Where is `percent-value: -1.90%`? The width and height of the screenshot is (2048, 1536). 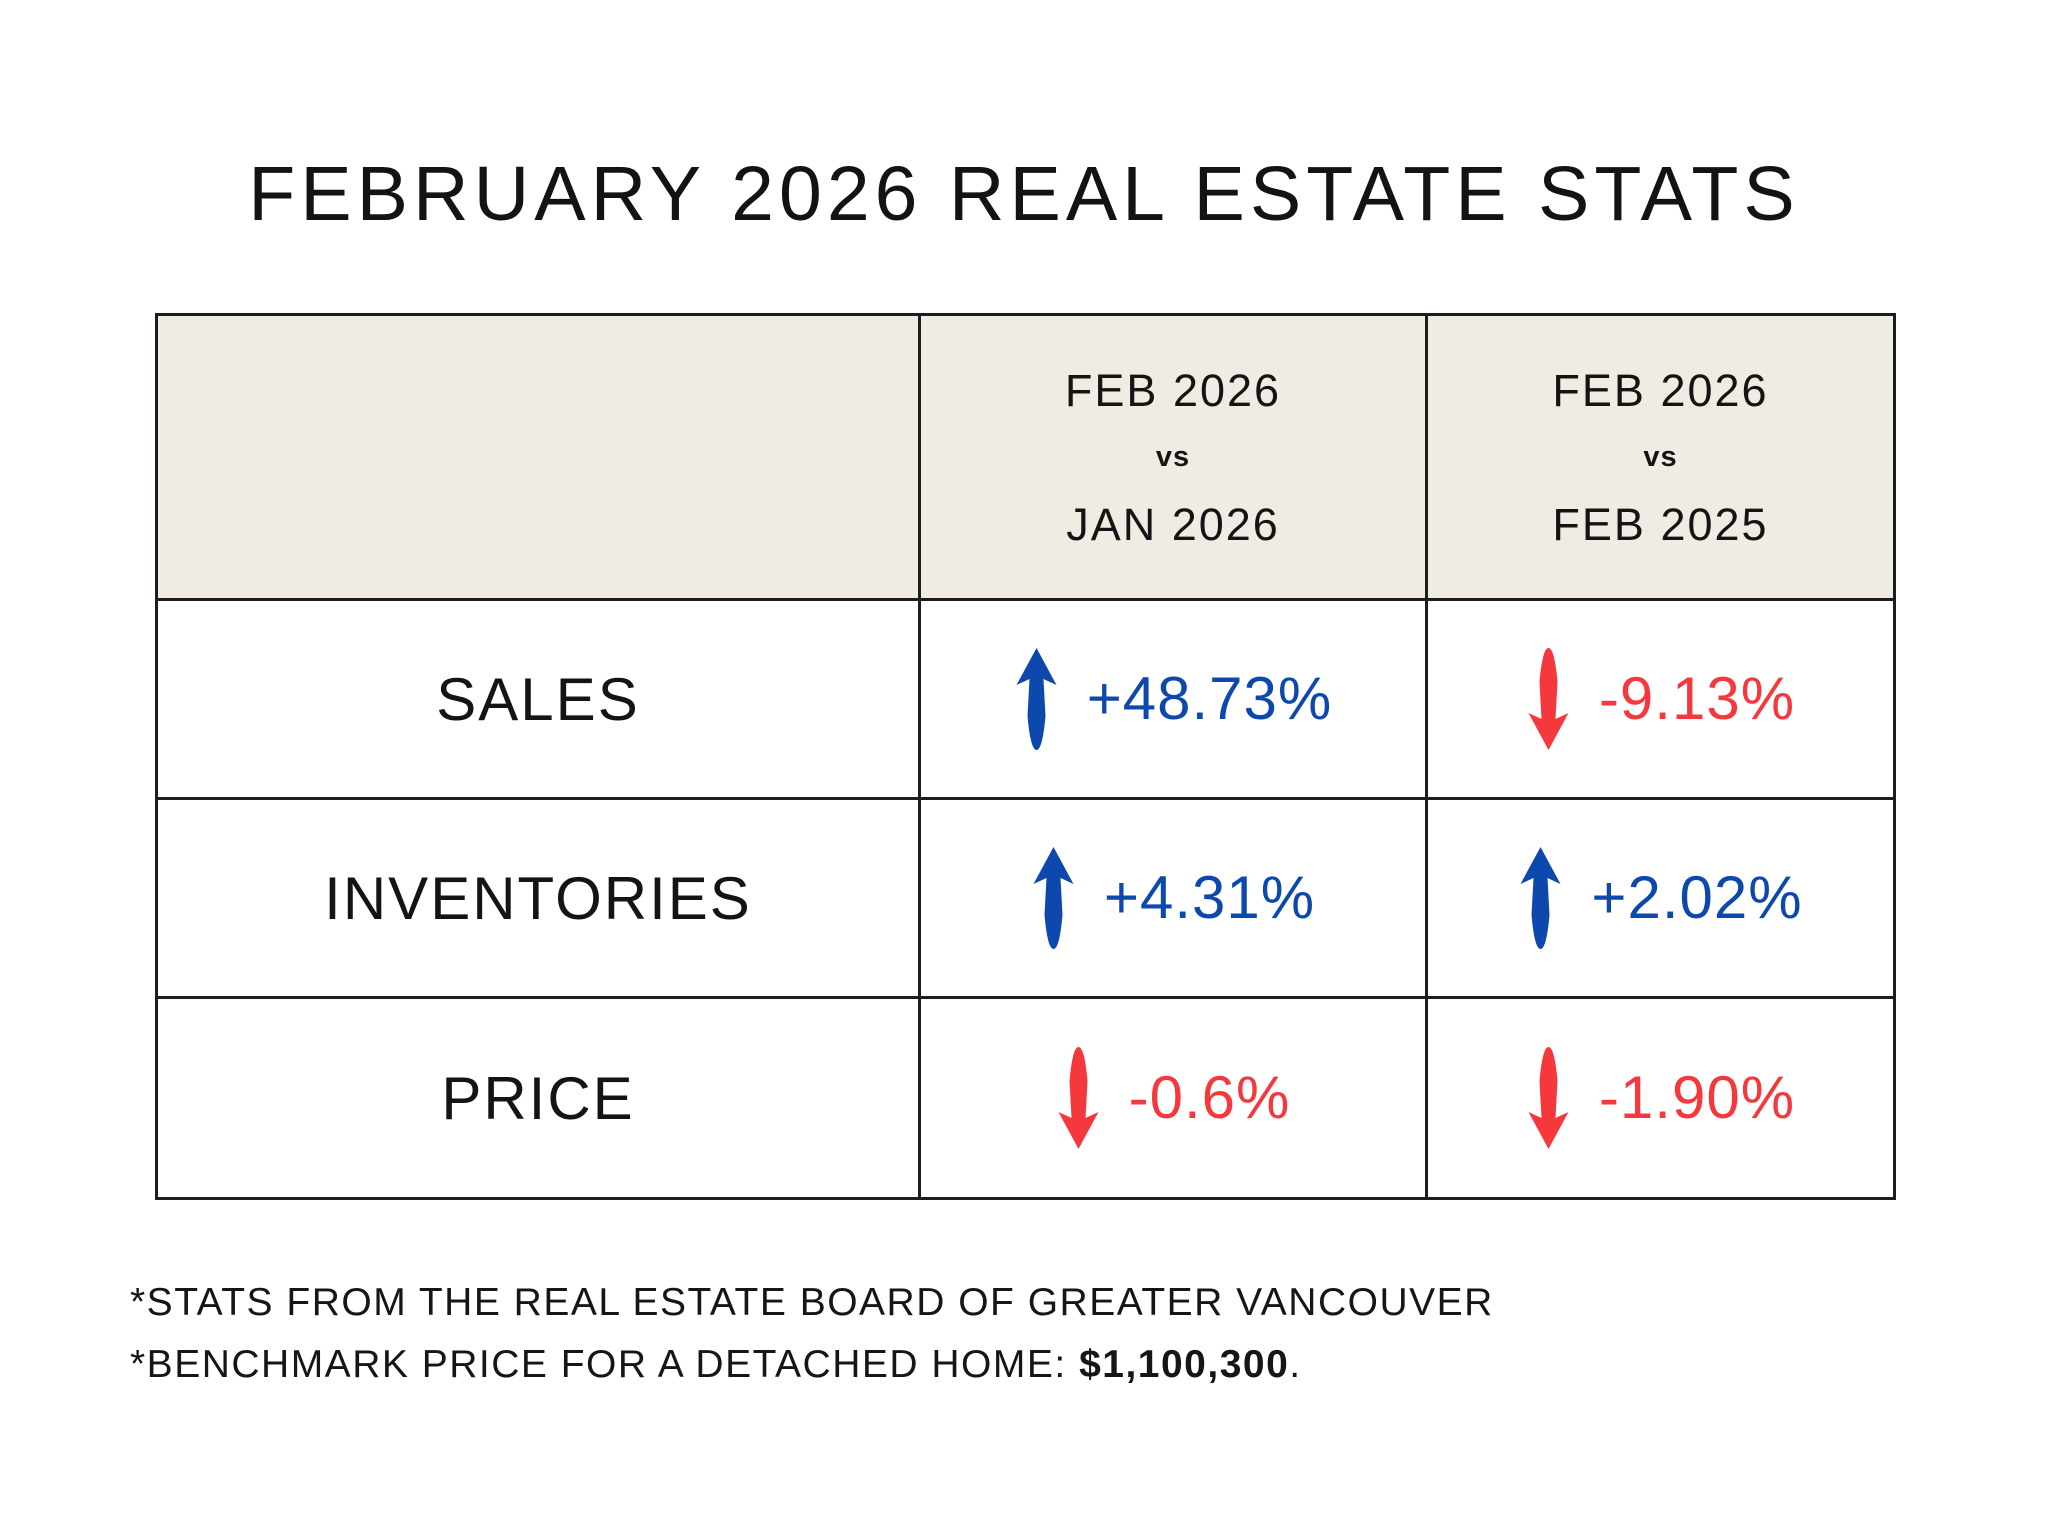
percent-value: -1.90% is located at coordinates (1697, 1097).